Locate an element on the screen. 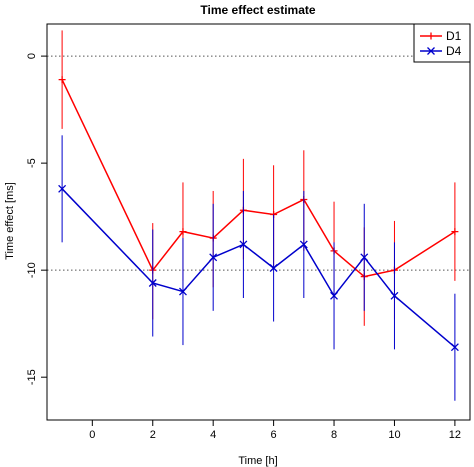 This screenshot has height=467, width=474. y-tick-label: -5 is located at coordinates (32, 163).